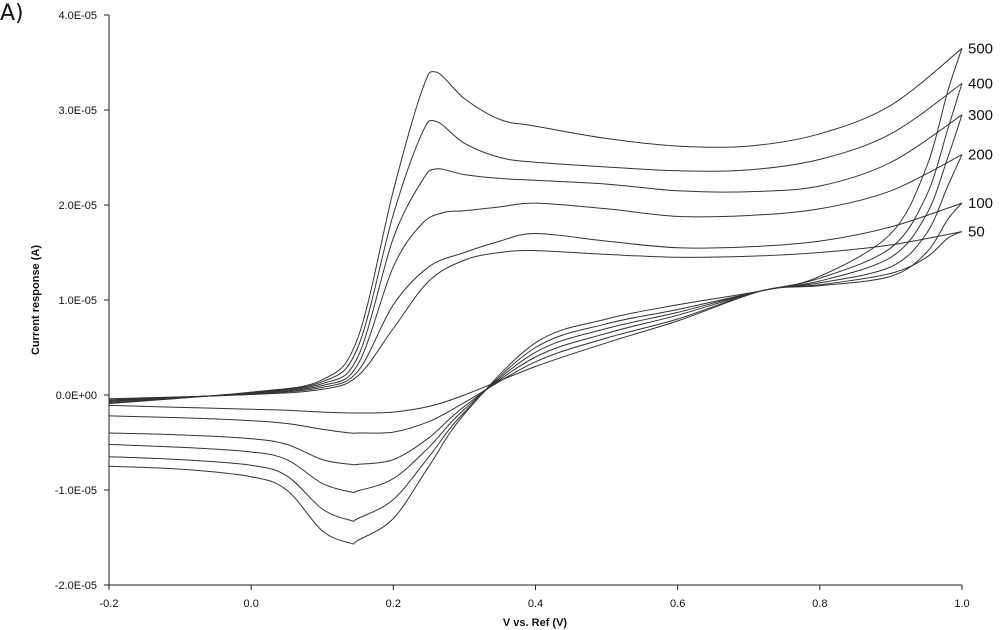  What do you see at coordinates (980, 48) in the screenshot?
I see `series-label: 500` at bounding box center [980, 48].